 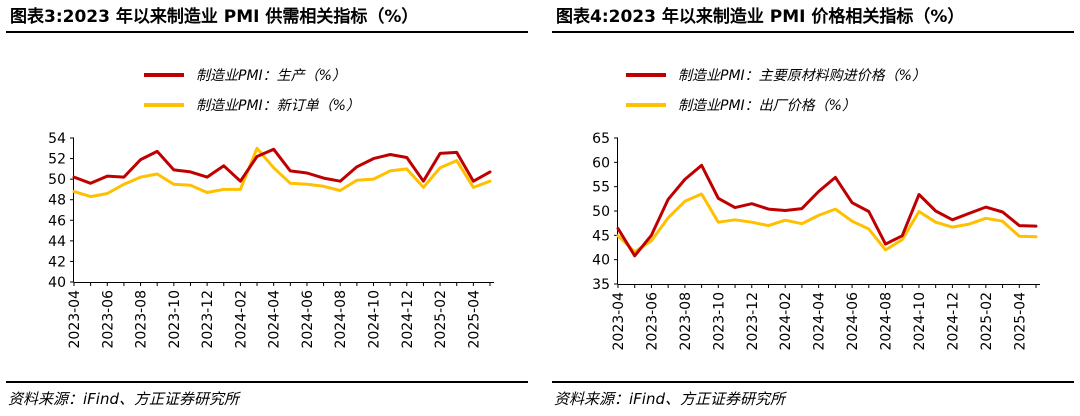 I want to click on y-tick-label: 60, so click(x=601, y=163).